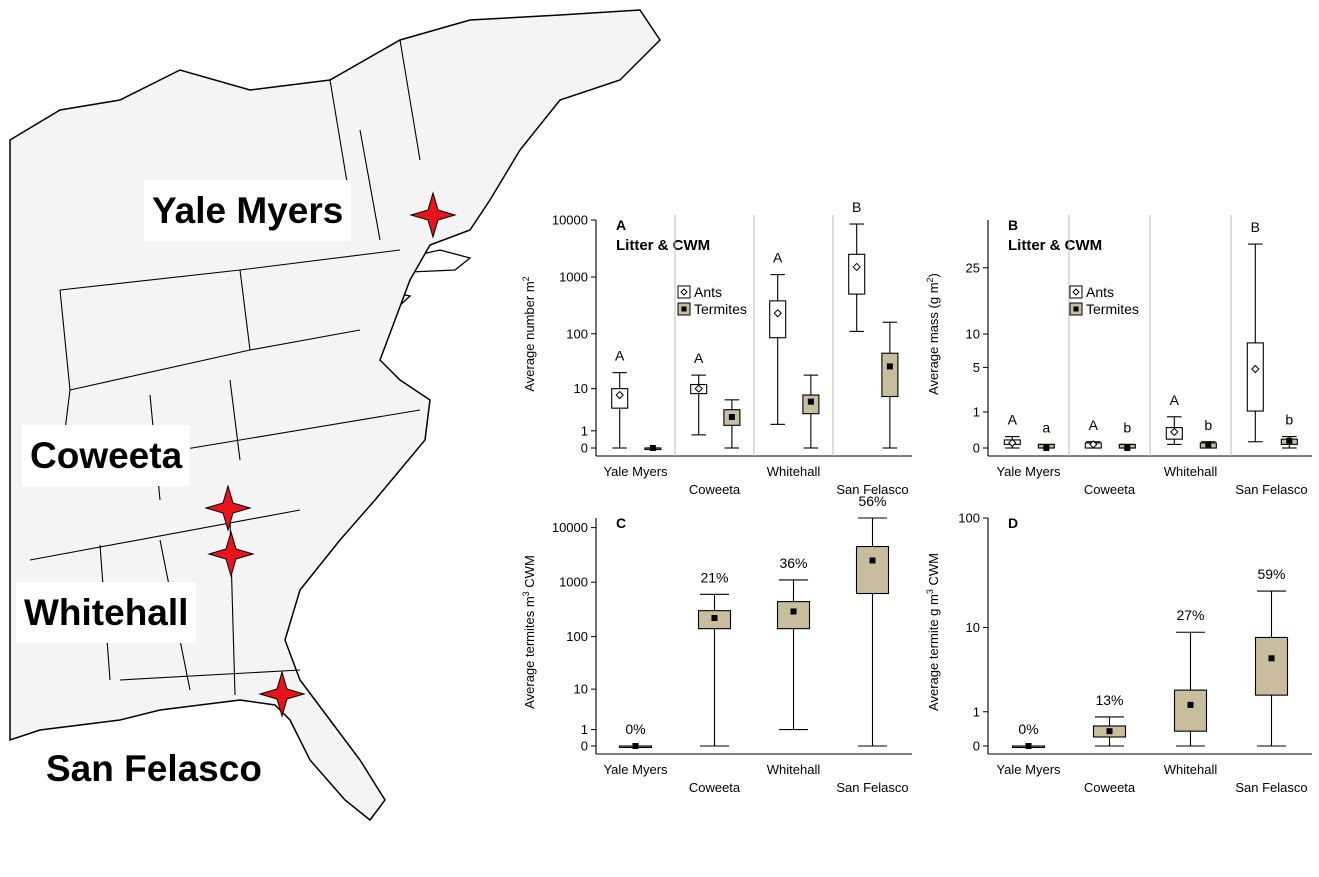 The width and height of the screenshot is (1319, 877). What do you see at coordinates (1013, 225) in the screenshot?
I see `panel-letter: B` at bounding box center [1013, 225].